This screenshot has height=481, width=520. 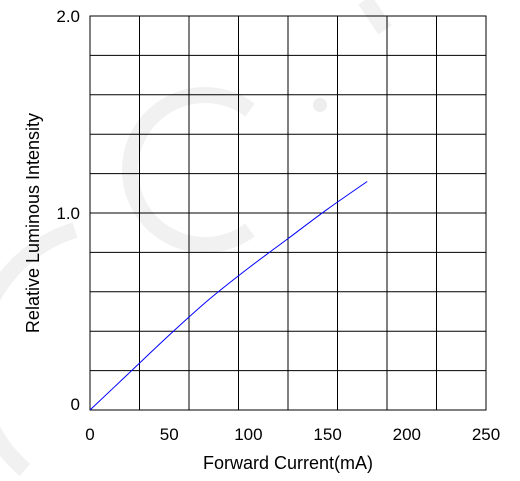 What do you see at coordinates (407, 434) in the screenshot?
I see `x-tick-label: 200` at bounding box center [407, 434].